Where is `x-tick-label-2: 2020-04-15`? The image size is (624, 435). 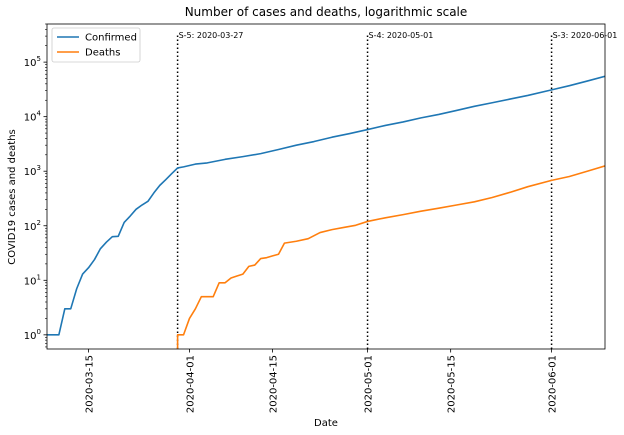
x-tick-label-2: 2020-04-15 is located at coordinates (274, 384).